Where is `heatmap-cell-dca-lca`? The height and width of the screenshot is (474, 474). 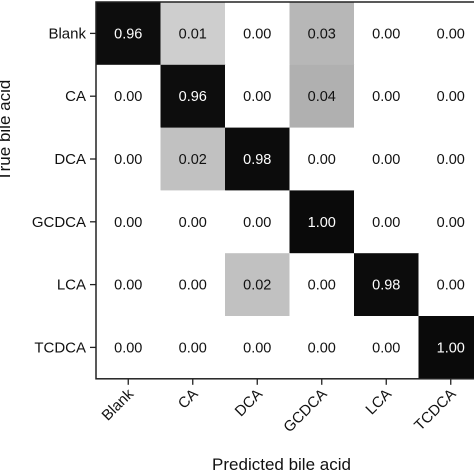 heatmap-cell-dca-lca is located at coordinates (386, 159).